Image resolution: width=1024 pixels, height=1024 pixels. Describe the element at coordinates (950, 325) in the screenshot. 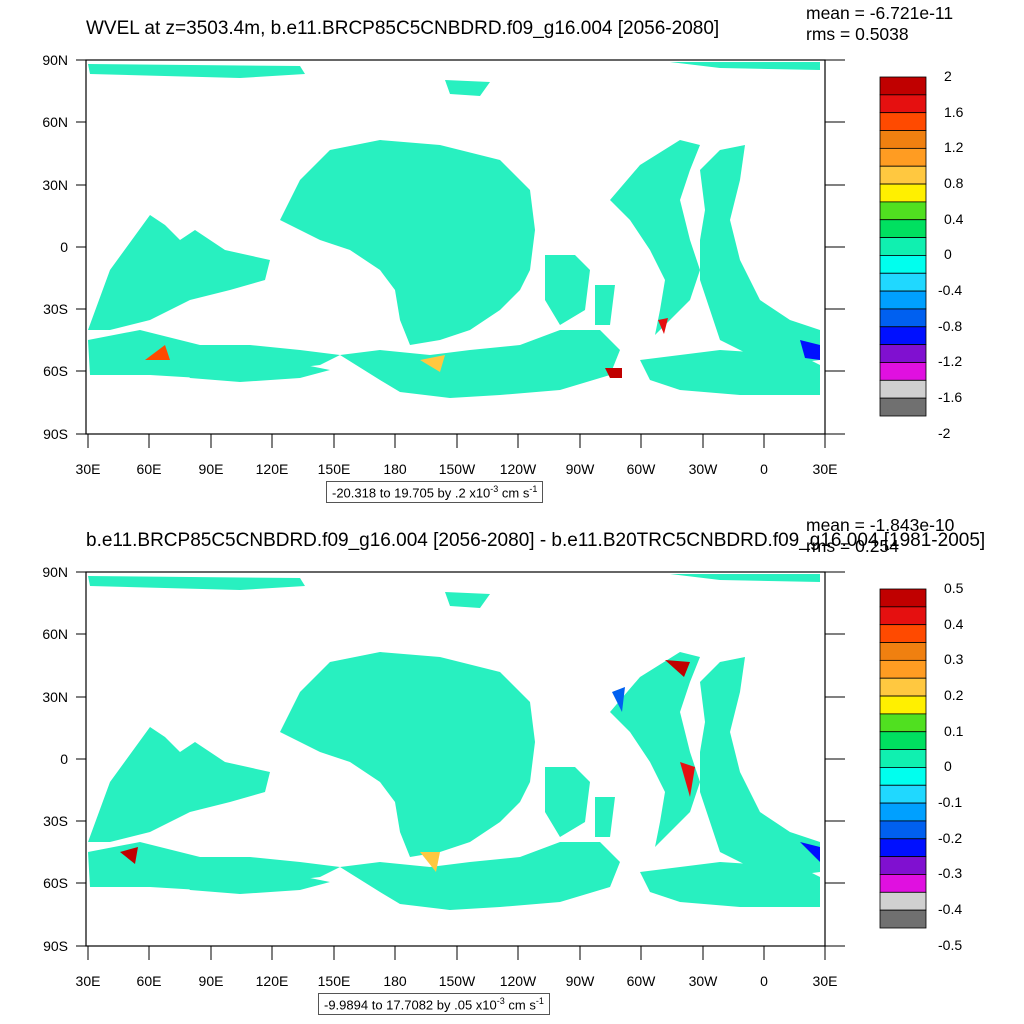

I see `colorbar-tick-label: -0.8` at that location.